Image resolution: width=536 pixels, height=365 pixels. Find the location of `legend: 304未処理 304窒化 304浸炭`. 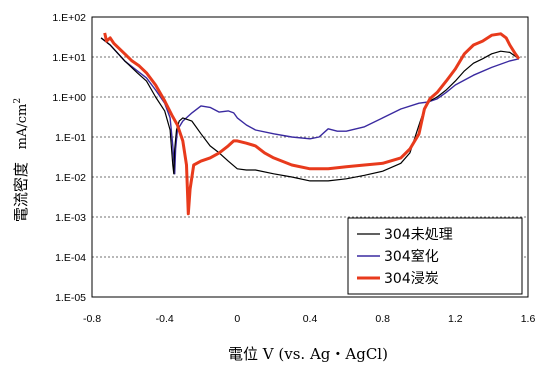

legend: 304未処理 304窒化 304浸炭 is located at coordinates (435, 256).